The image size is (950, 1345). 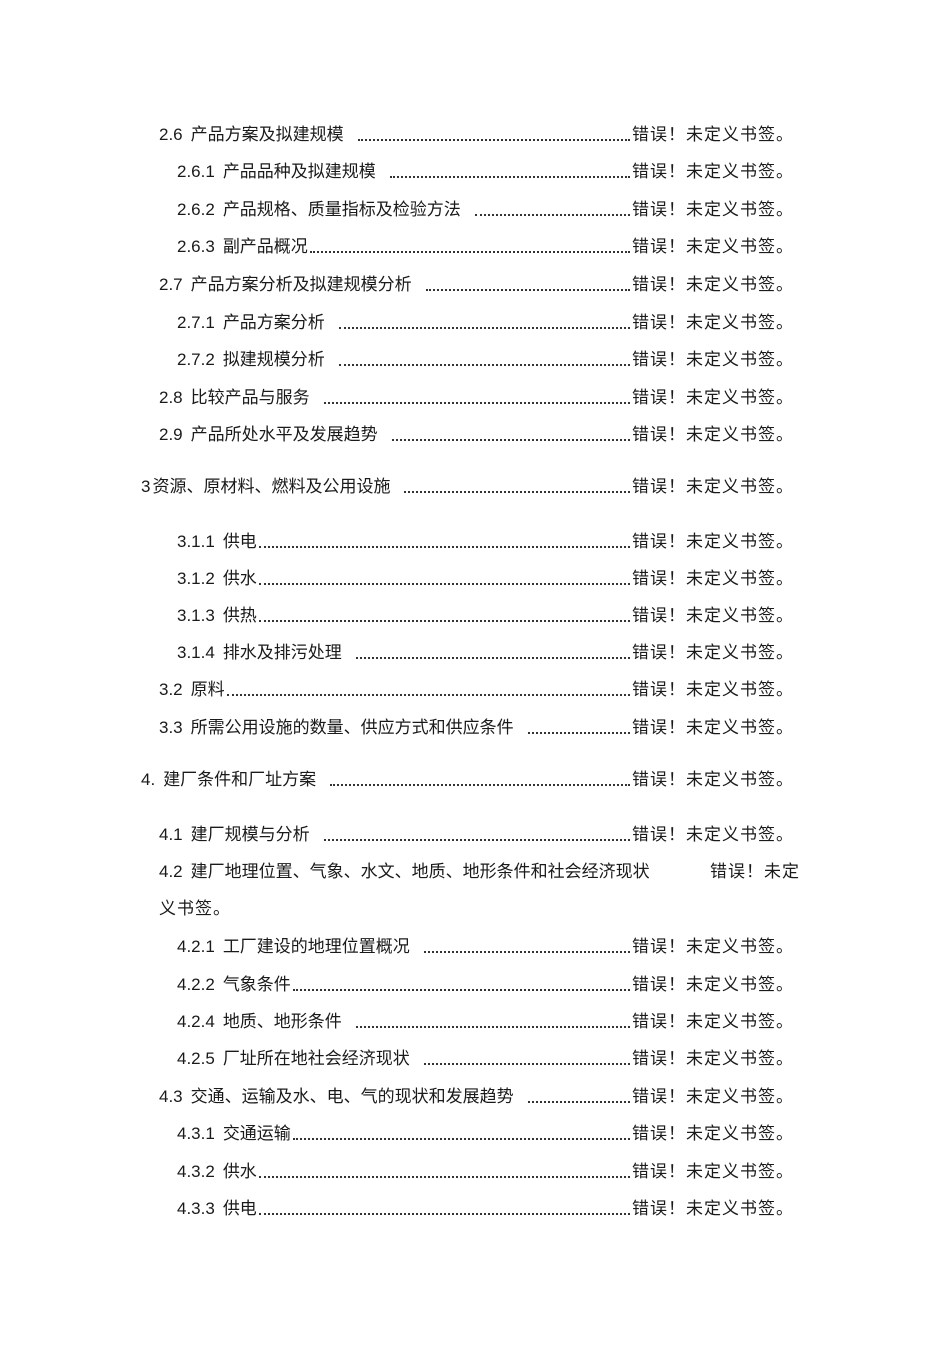 What do you see at coordinates (196, 652) in the screenshot?
I see `toc-entry-number: 3.1.4` at bounding box center [196, 652].